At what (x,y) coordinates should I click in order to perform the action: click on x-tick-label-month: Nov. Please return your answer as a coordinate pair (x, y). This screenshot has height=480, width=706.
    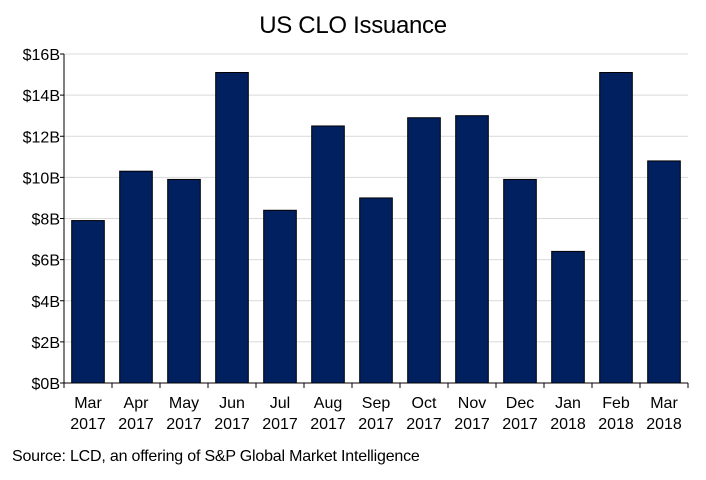
    Looking at the image, I should click on (472, 403).